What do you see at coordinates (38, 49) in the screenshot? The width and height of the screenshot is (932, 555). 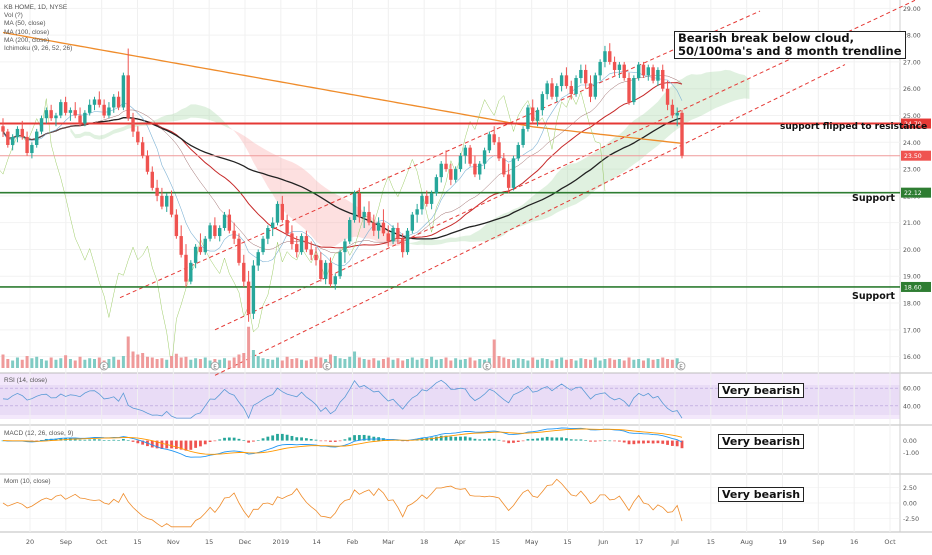 I see `legend-ichimoku: Ichimoku (9, 26, 52, 26)` at bounding box center [38, 49].